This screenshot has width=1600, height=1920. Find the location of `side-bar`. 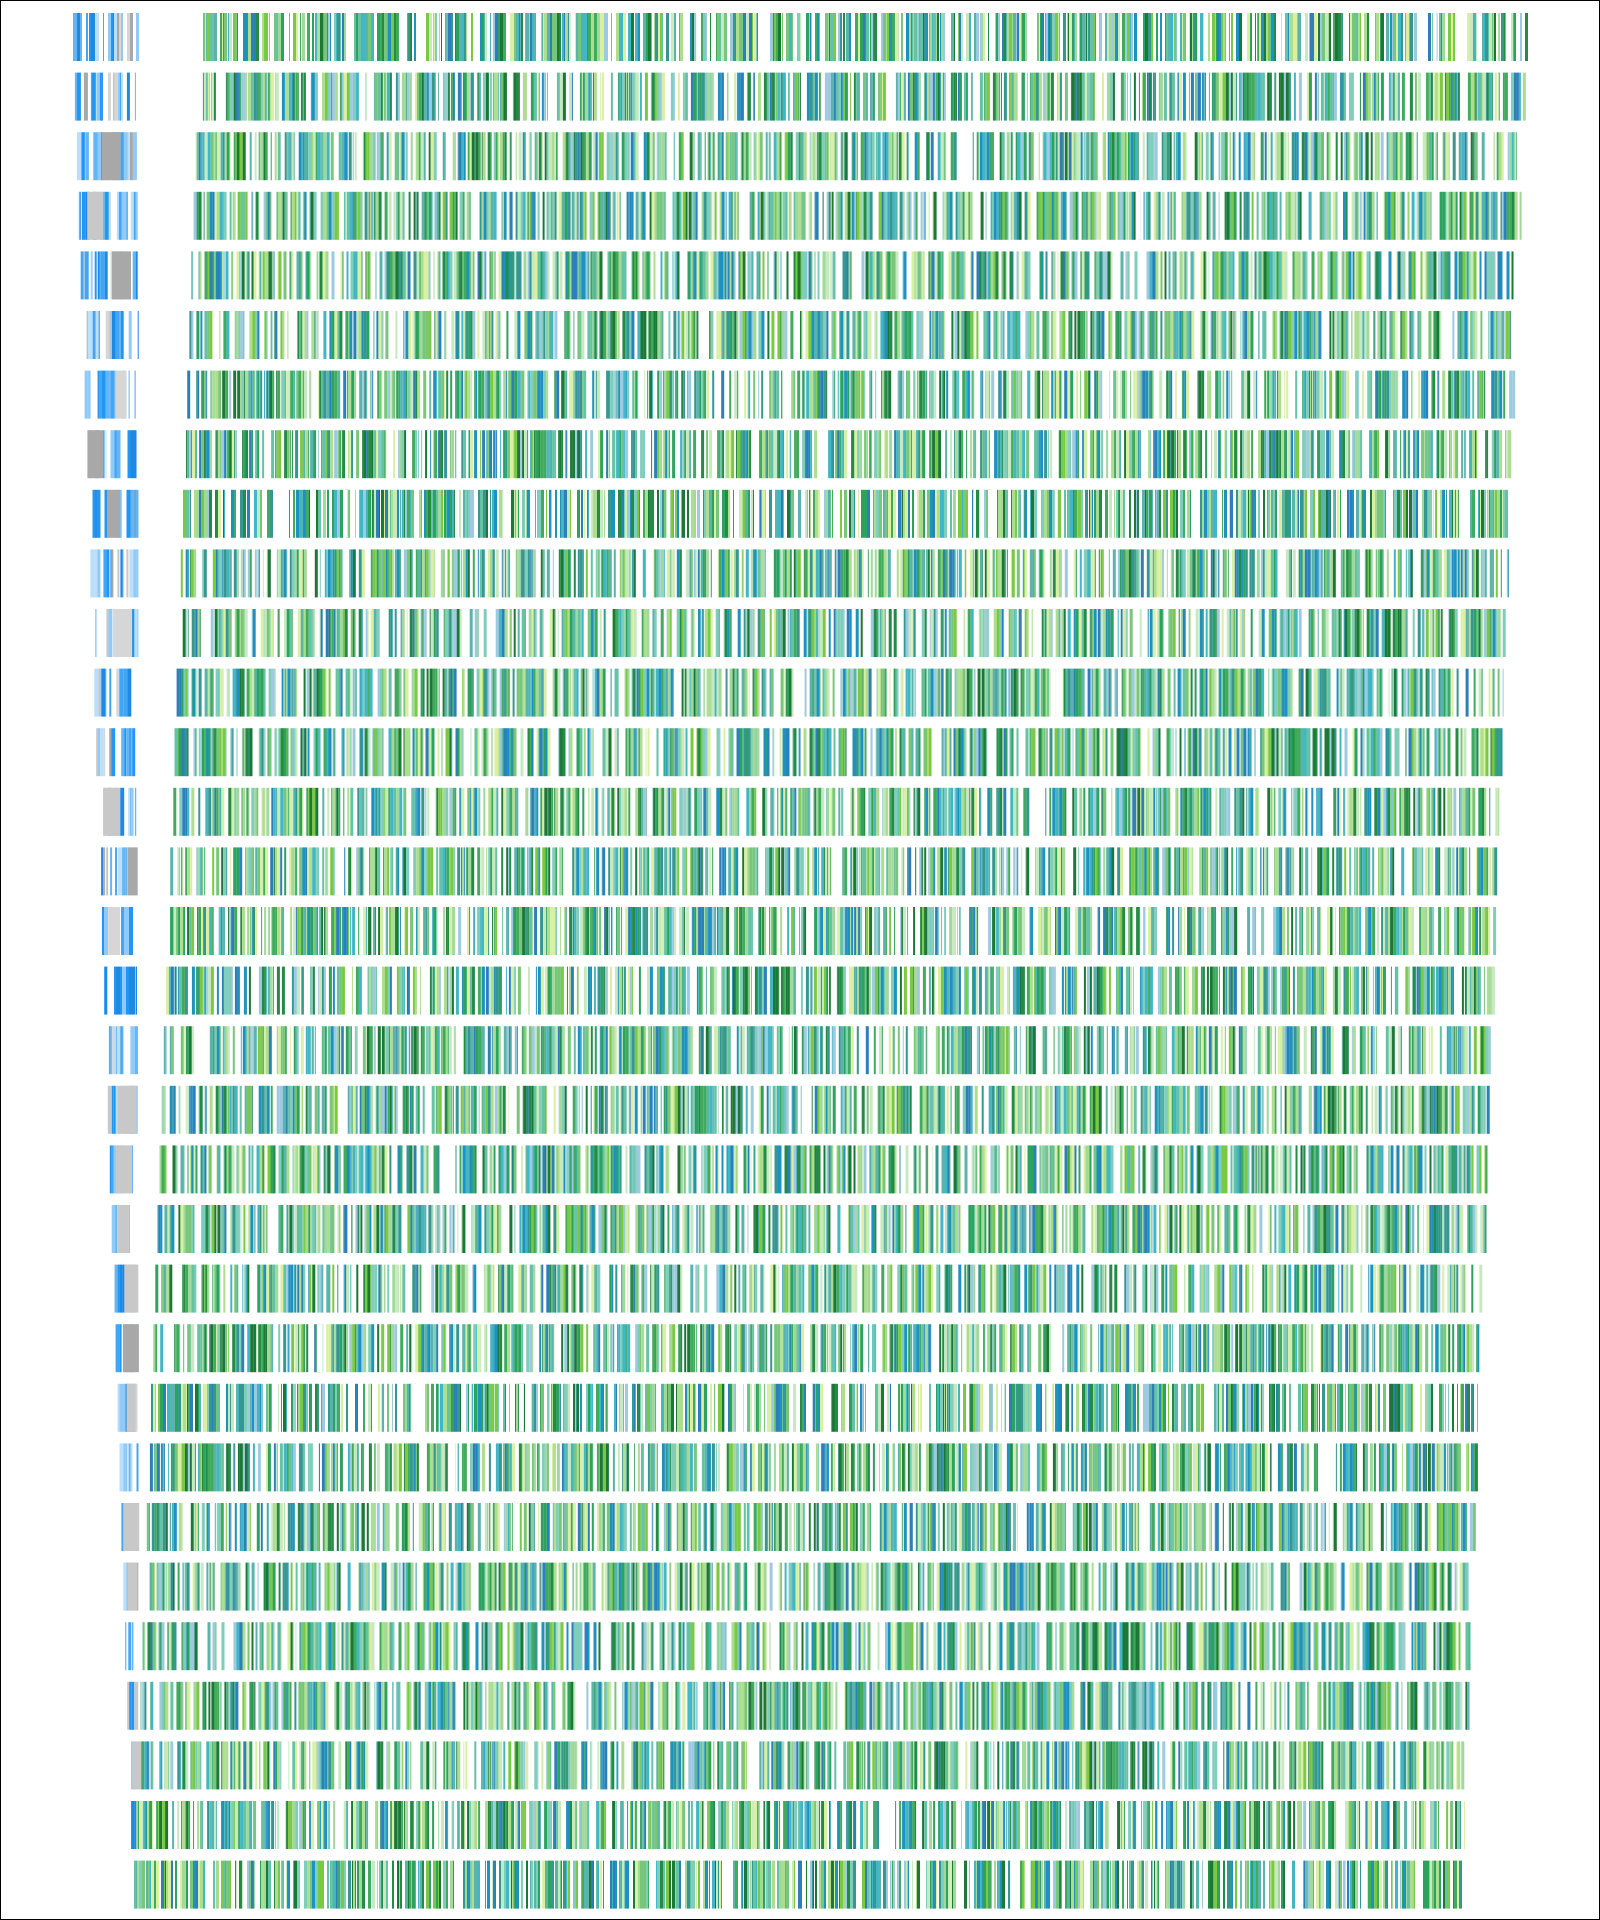

side-bar is located at coordinates (129, 454).